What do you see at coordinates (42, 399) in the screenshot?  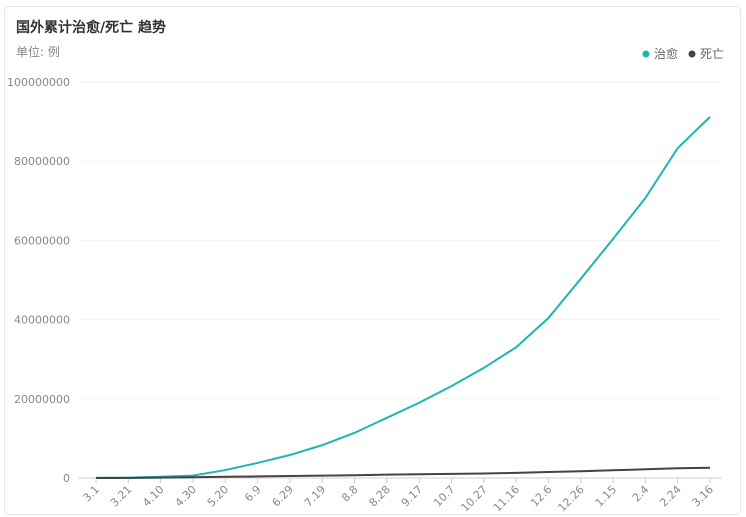 I see `y-tick-label: 20000000` at bounding box center [42, 399].